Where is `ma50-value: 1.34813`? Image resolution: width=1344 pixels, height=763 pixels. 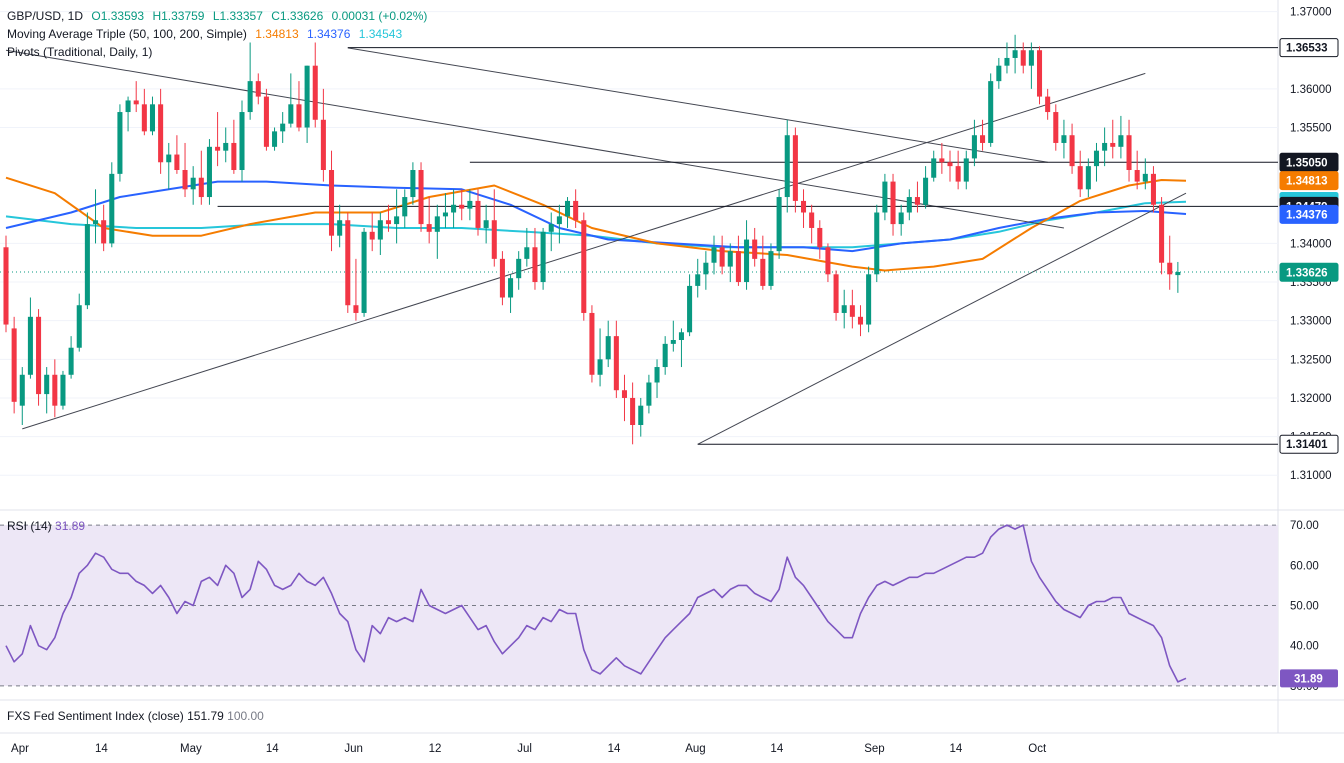
ma50-value: 1.34813 is located at coordinates (277, 34).